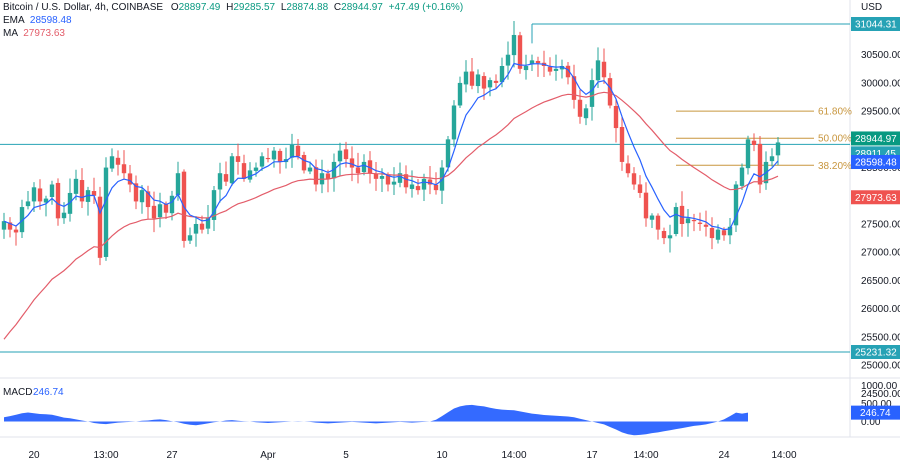  Describe the element at coordinates (426, 7) in the screenshot. I see `change-value: +47.49 (+0.16%)` at that location.